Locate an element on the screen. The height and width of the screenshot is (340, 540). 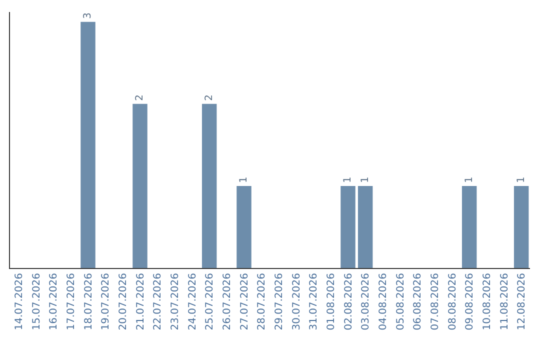
x-tick-label: 15.07.2026 is located at coordinates (36, 301).